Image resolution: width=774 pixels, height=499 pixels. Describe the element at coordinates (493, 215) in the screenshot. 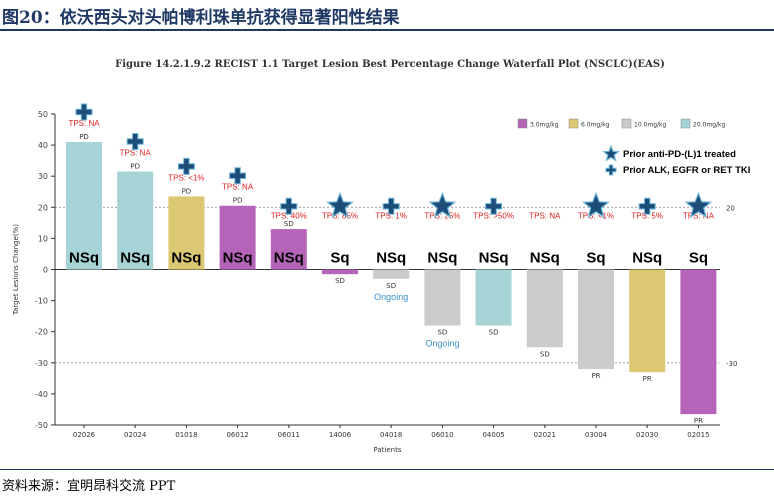

I see `tps-label: TPS: >50%` at that location.